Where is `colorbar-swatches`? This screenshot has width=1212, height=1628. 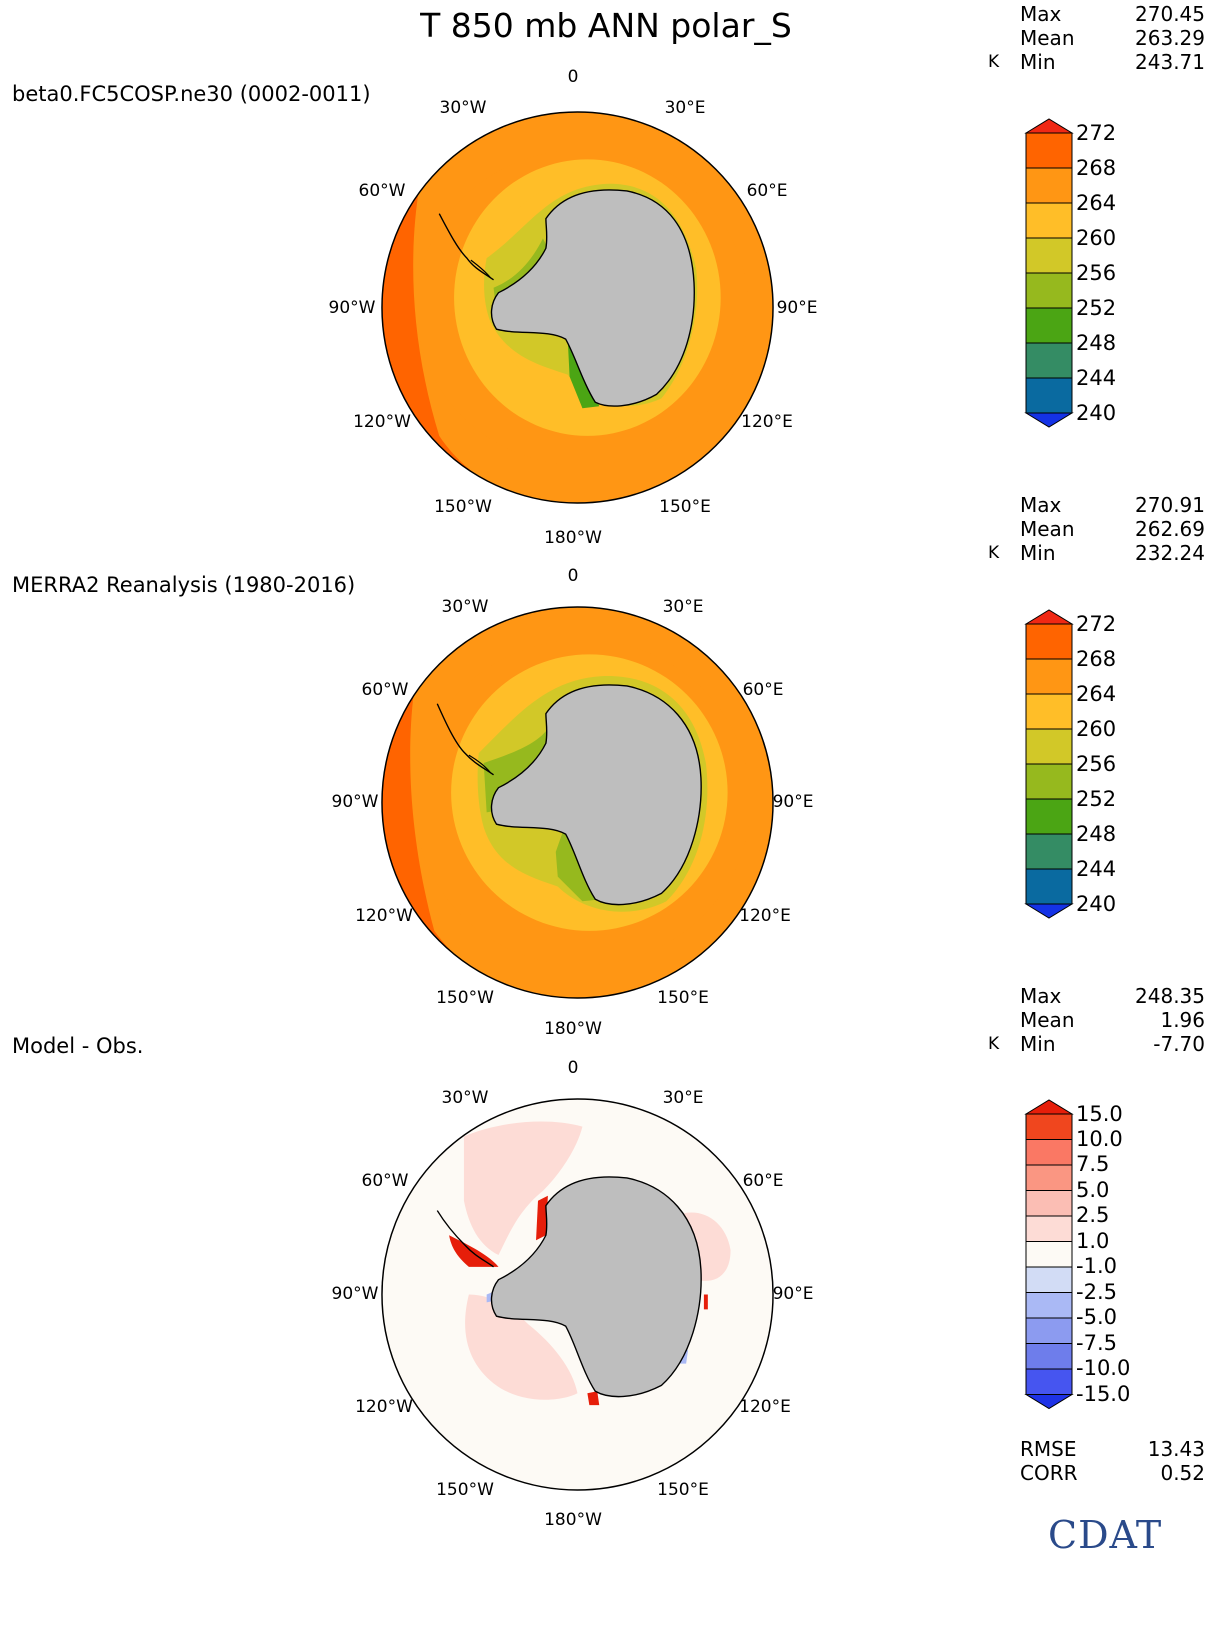
colorbar-swatches is located at coordinates (1049, 764).